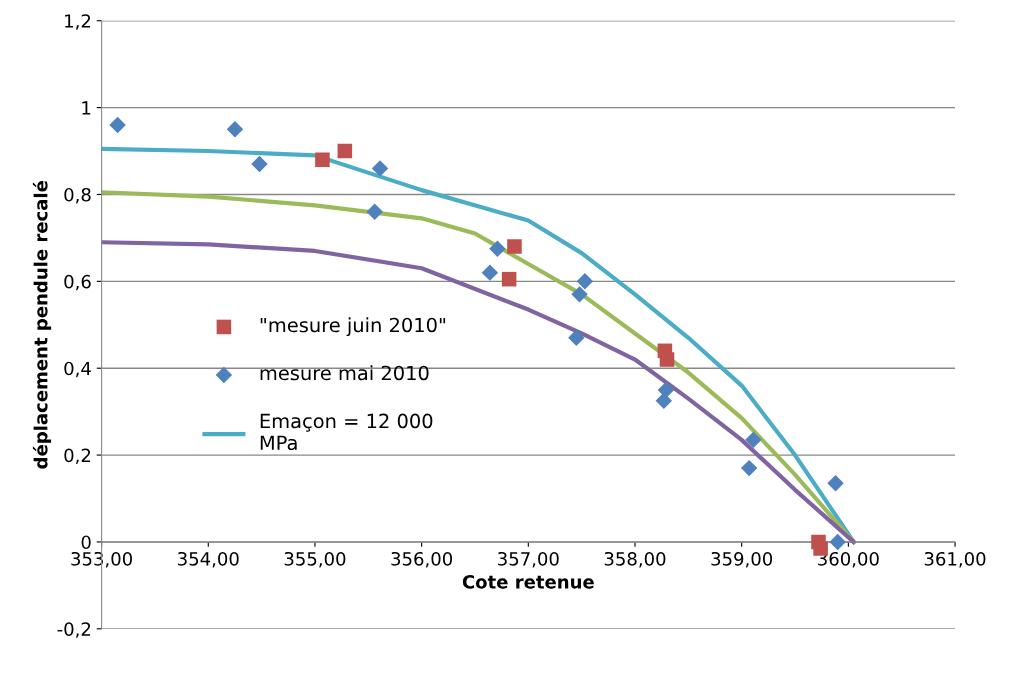  What do you see at coordinates (344, 373) in the screenshot?
I see `legend-label: mesure mai 2010` at bounding box center [344, 373].